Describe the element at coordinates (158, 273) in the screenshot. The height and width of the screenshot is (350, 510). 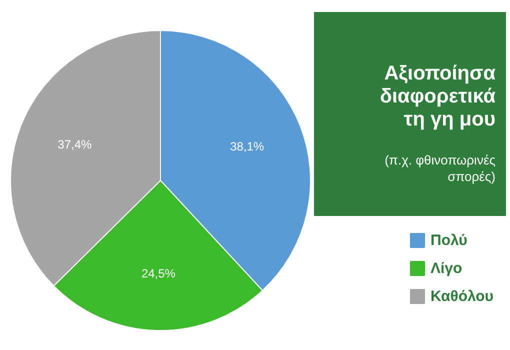
I see `data-label: 24,5%` at that location.